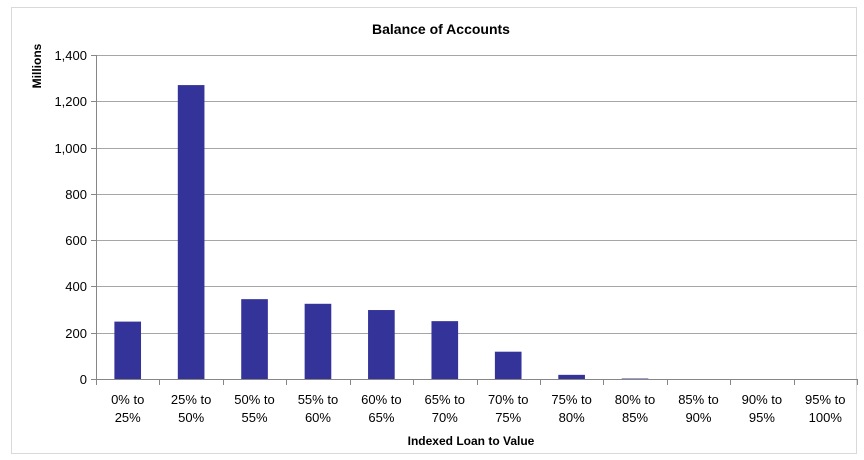 The width and height of the screenshot is (864, 460). Describe the element at coordinates (70, 148) in the screenshot. I see `y-tick-label: 1,000` at that location.